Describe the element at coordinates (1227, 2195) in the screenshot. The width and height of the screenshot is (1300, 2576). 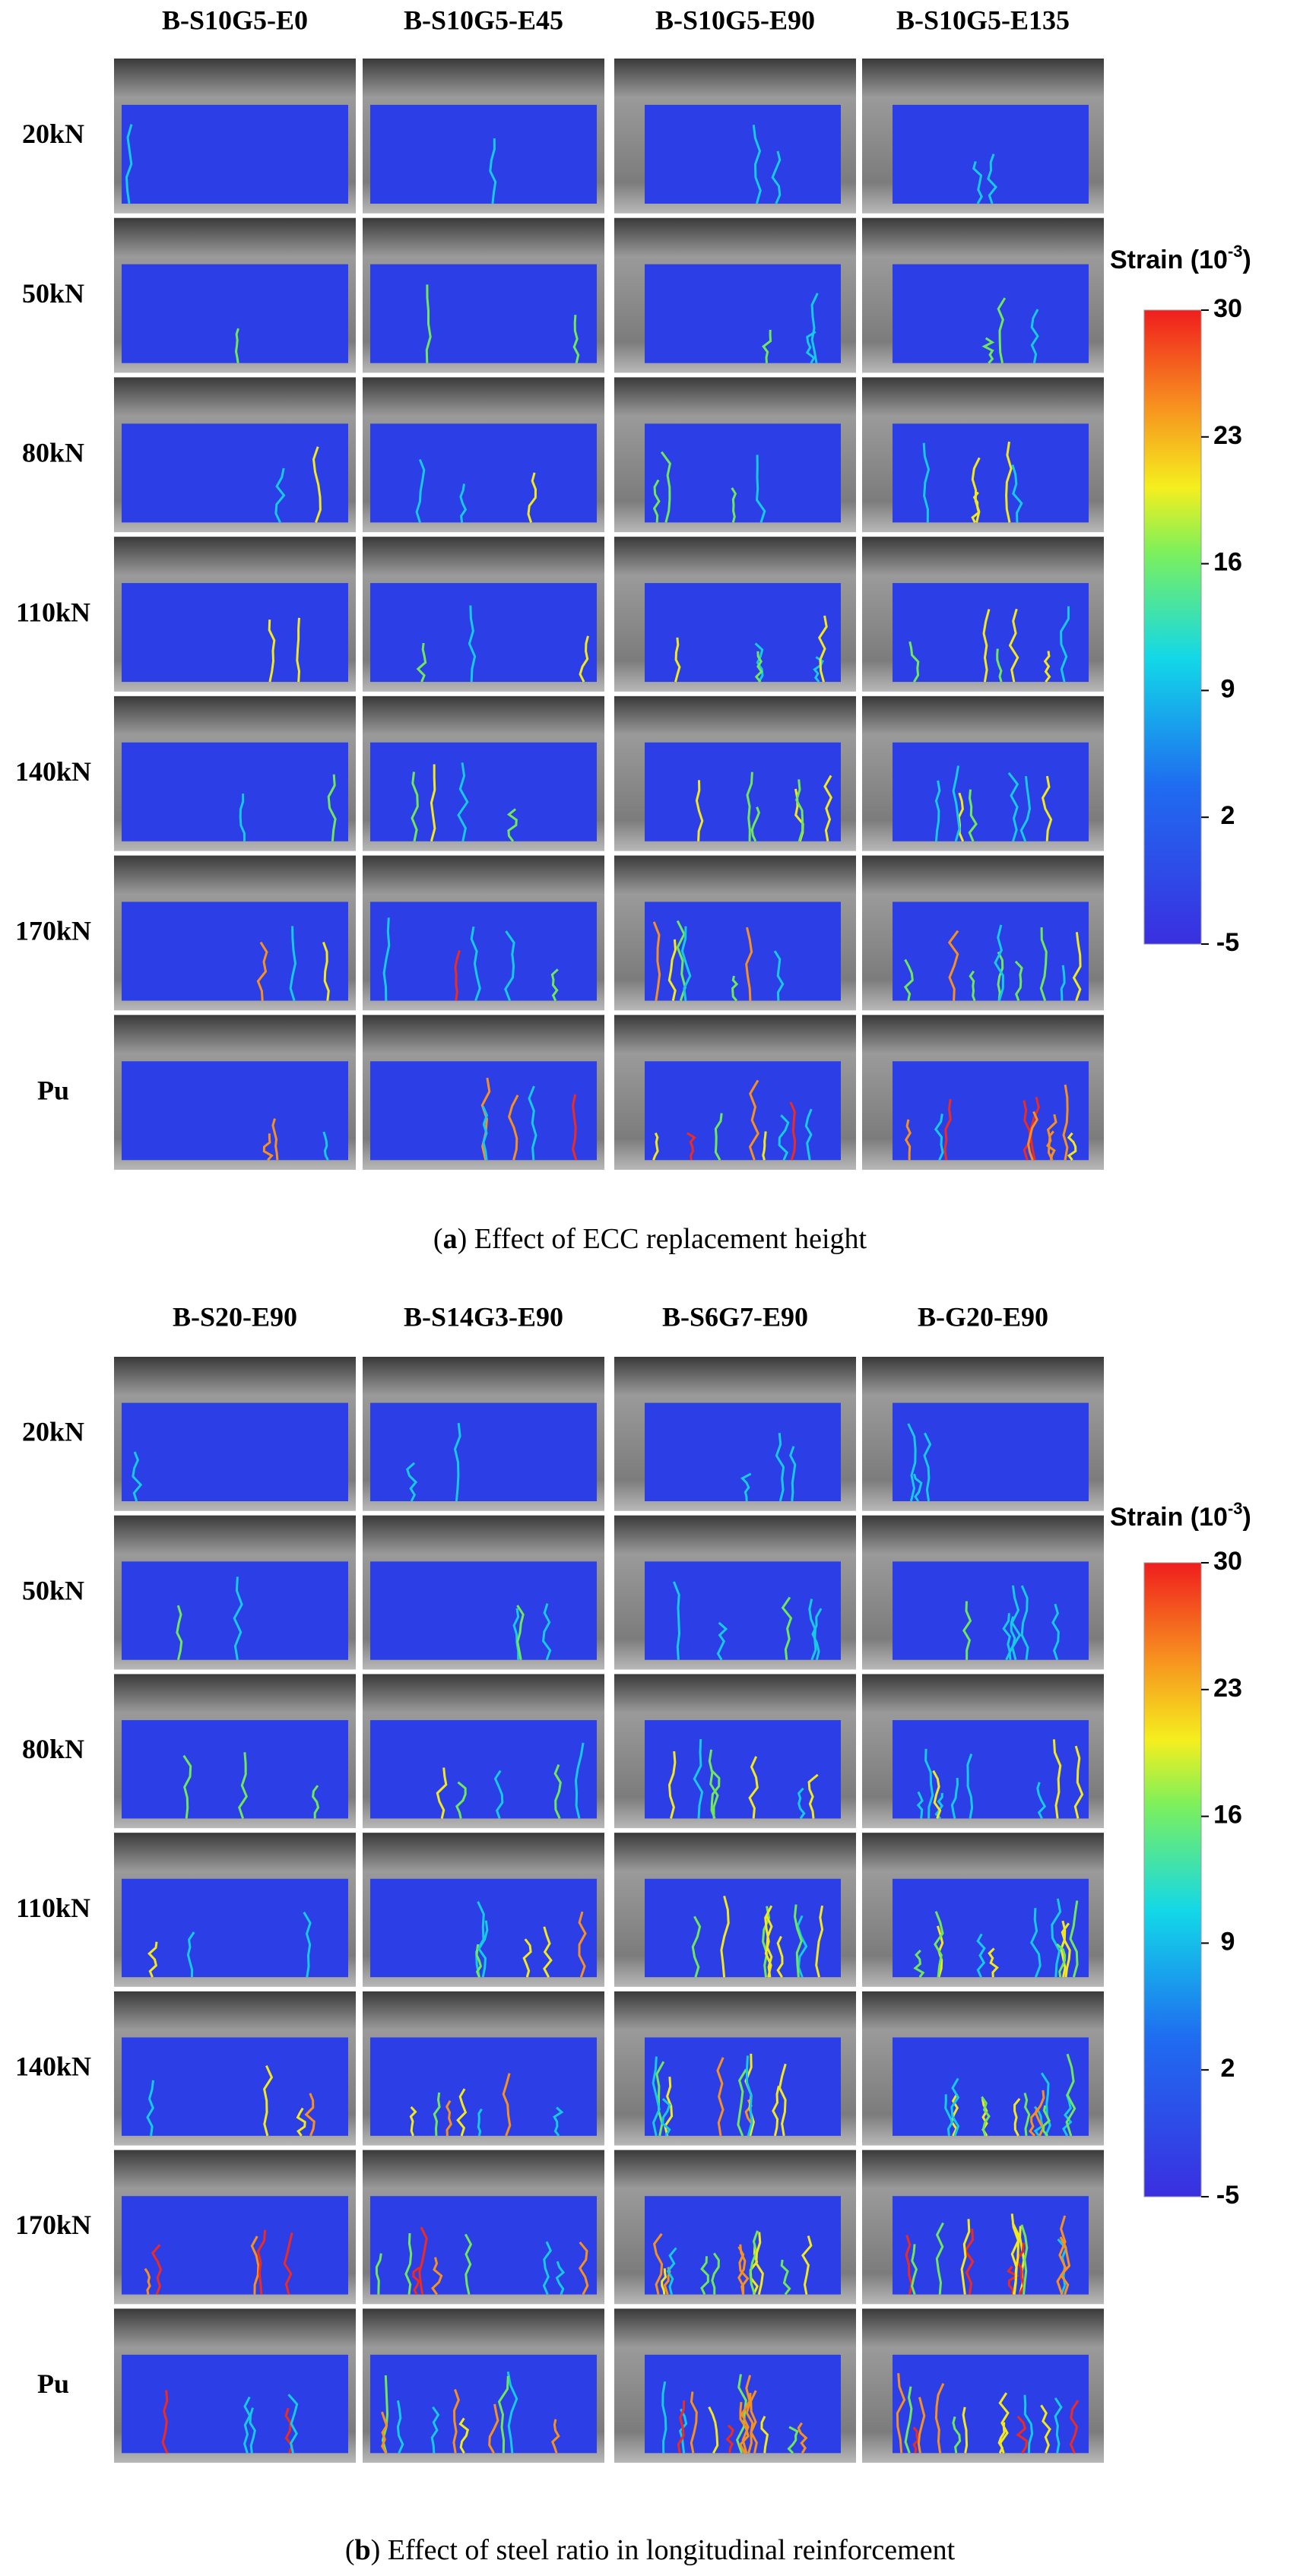
I see `colorbar-tick-label: -5` at that location.